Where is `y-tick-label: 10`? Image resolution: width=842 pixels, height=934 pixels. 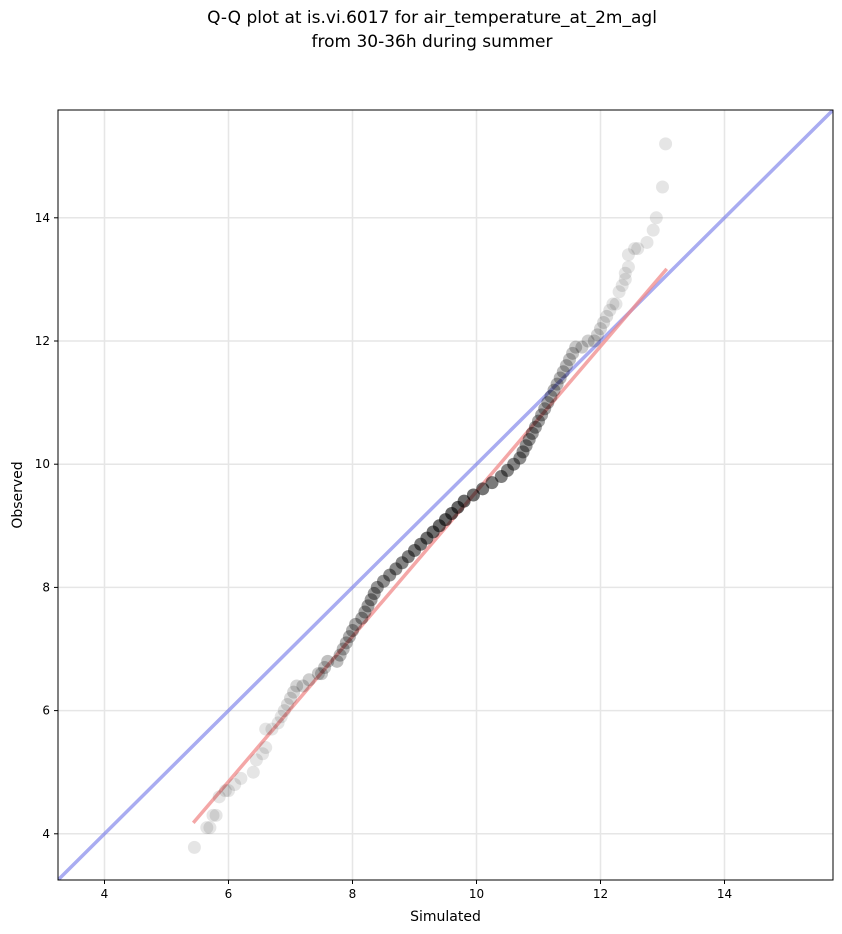 y-tick-label: 10 is located at coordinates (42, 464).